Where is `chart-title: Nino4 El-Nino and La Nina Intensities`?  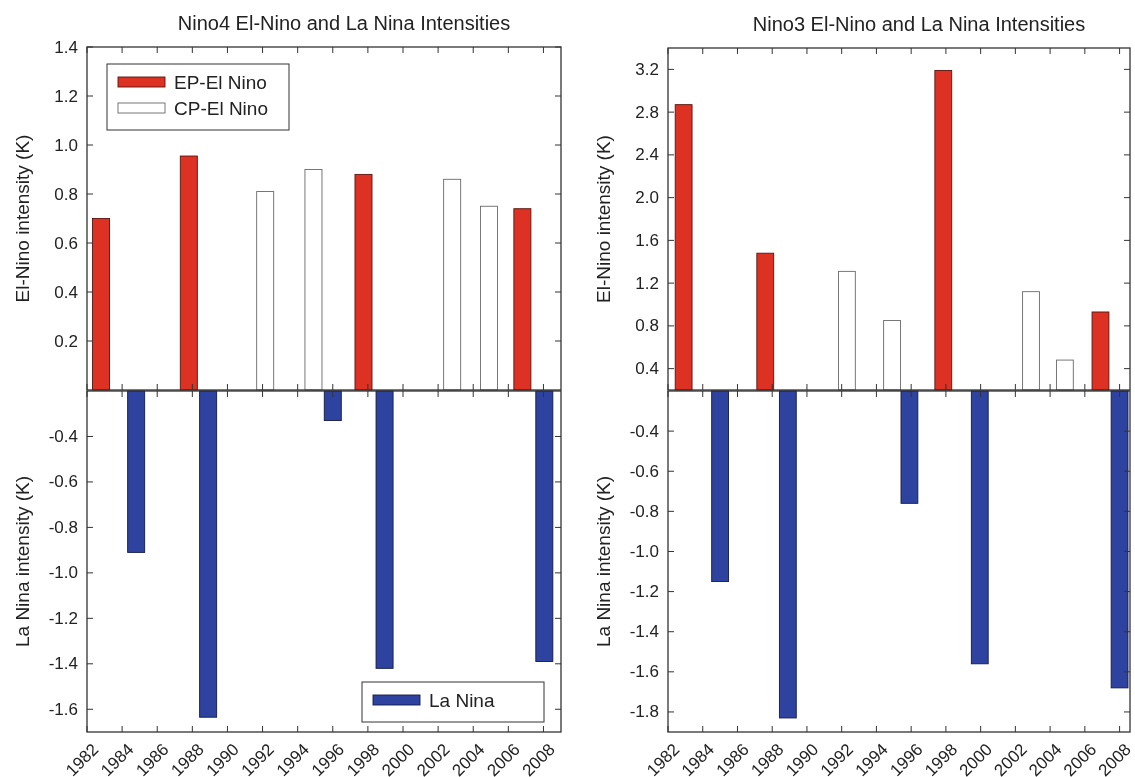 chart-title: Nino4 El-Nino and La Nina Intensities is located at coordinates (344, 23).